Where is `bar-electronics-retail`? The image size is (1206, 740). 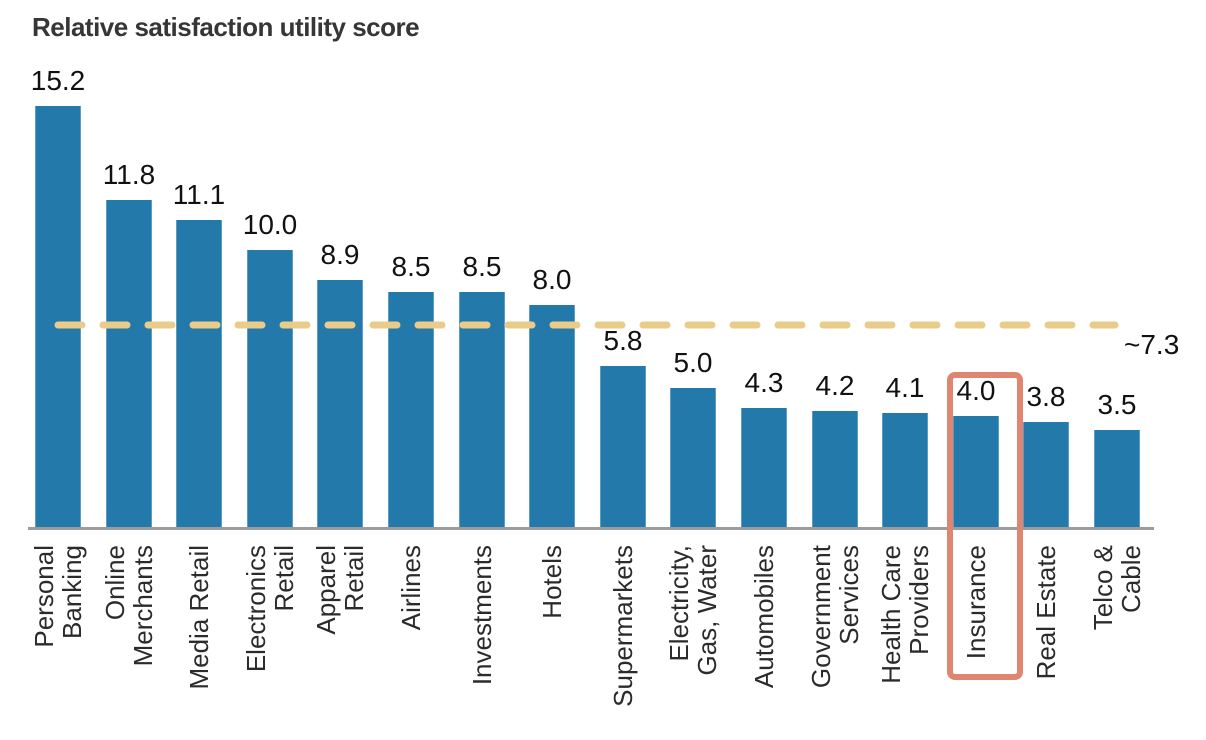
bar-electronics-retail is located at coordinates (270, 388).